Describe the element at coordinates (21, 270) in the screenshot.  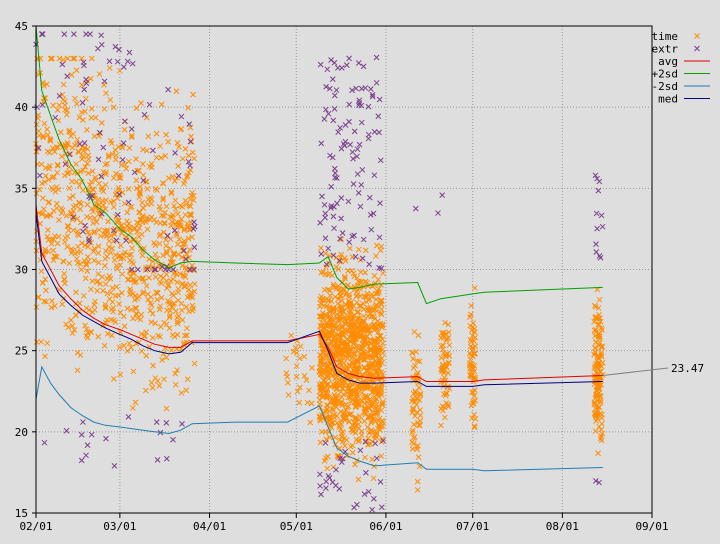
I see `y-tick-label: 30` at that location.